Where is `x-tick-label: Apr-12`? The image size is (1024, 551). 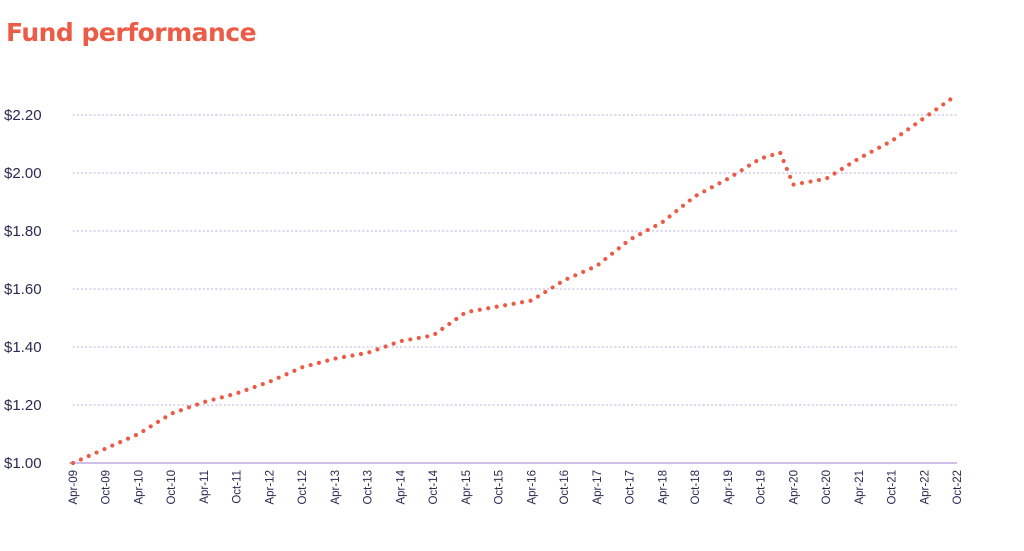
x-tick-label: Apr-12 is located at coordinates (270, 487).